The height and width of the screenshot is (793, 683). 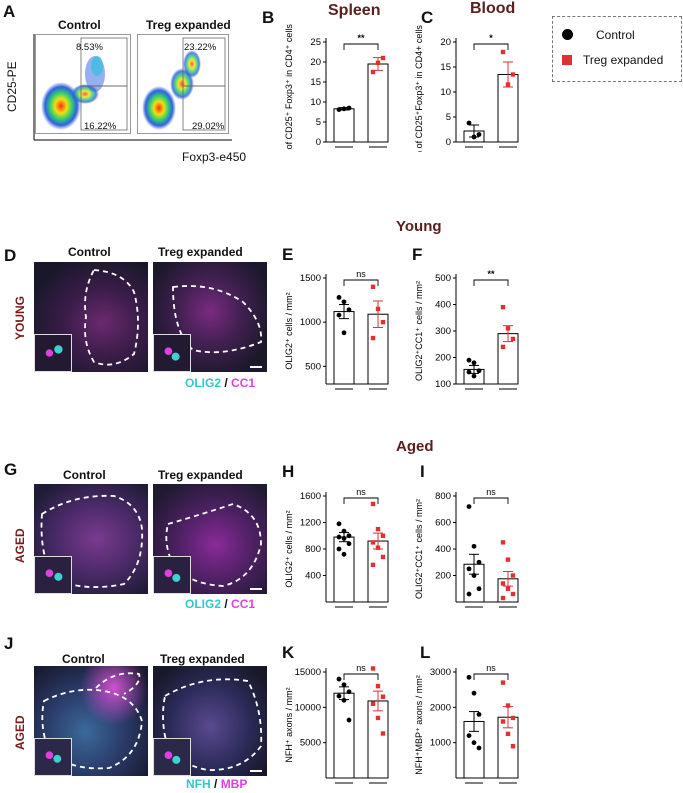 I want to click on legend-control-marker, so click(x=567, y=34).